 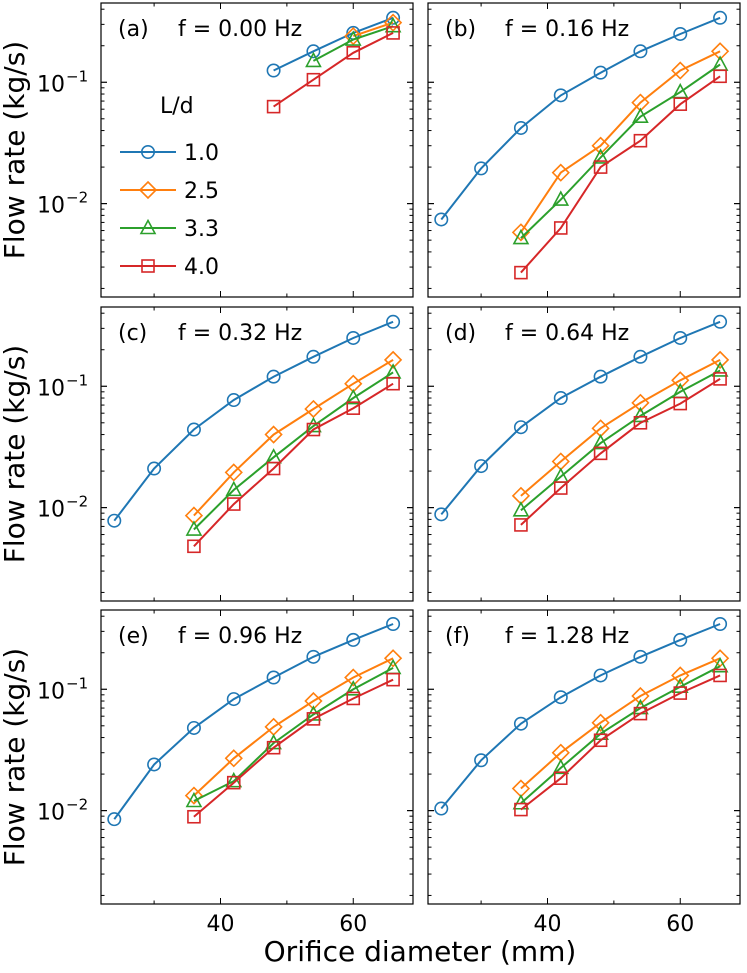 I want to click on panel-title: f = 0.96 Hz, so click(x=240, y=636).